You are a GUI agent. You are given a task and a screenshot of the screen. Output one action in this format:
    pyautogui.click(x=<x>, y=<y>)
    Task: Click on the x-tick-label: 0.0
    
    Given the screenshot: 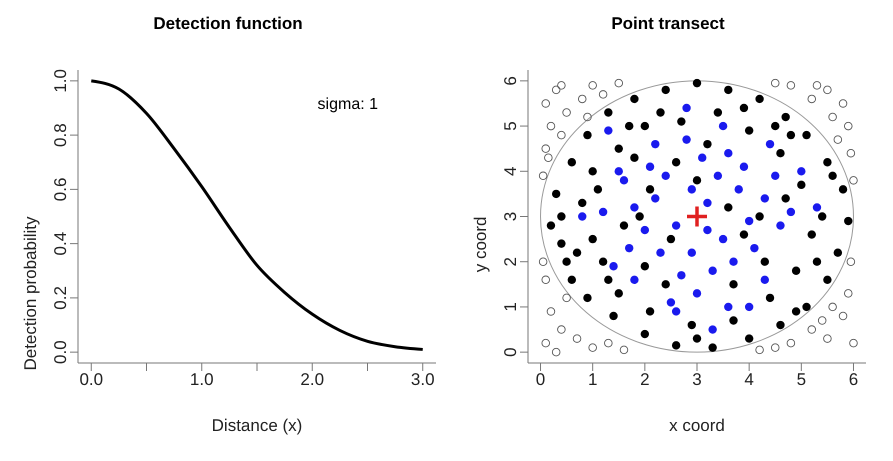 What is the action you would take?
    pyautogui.click(x=91, y=380)
    